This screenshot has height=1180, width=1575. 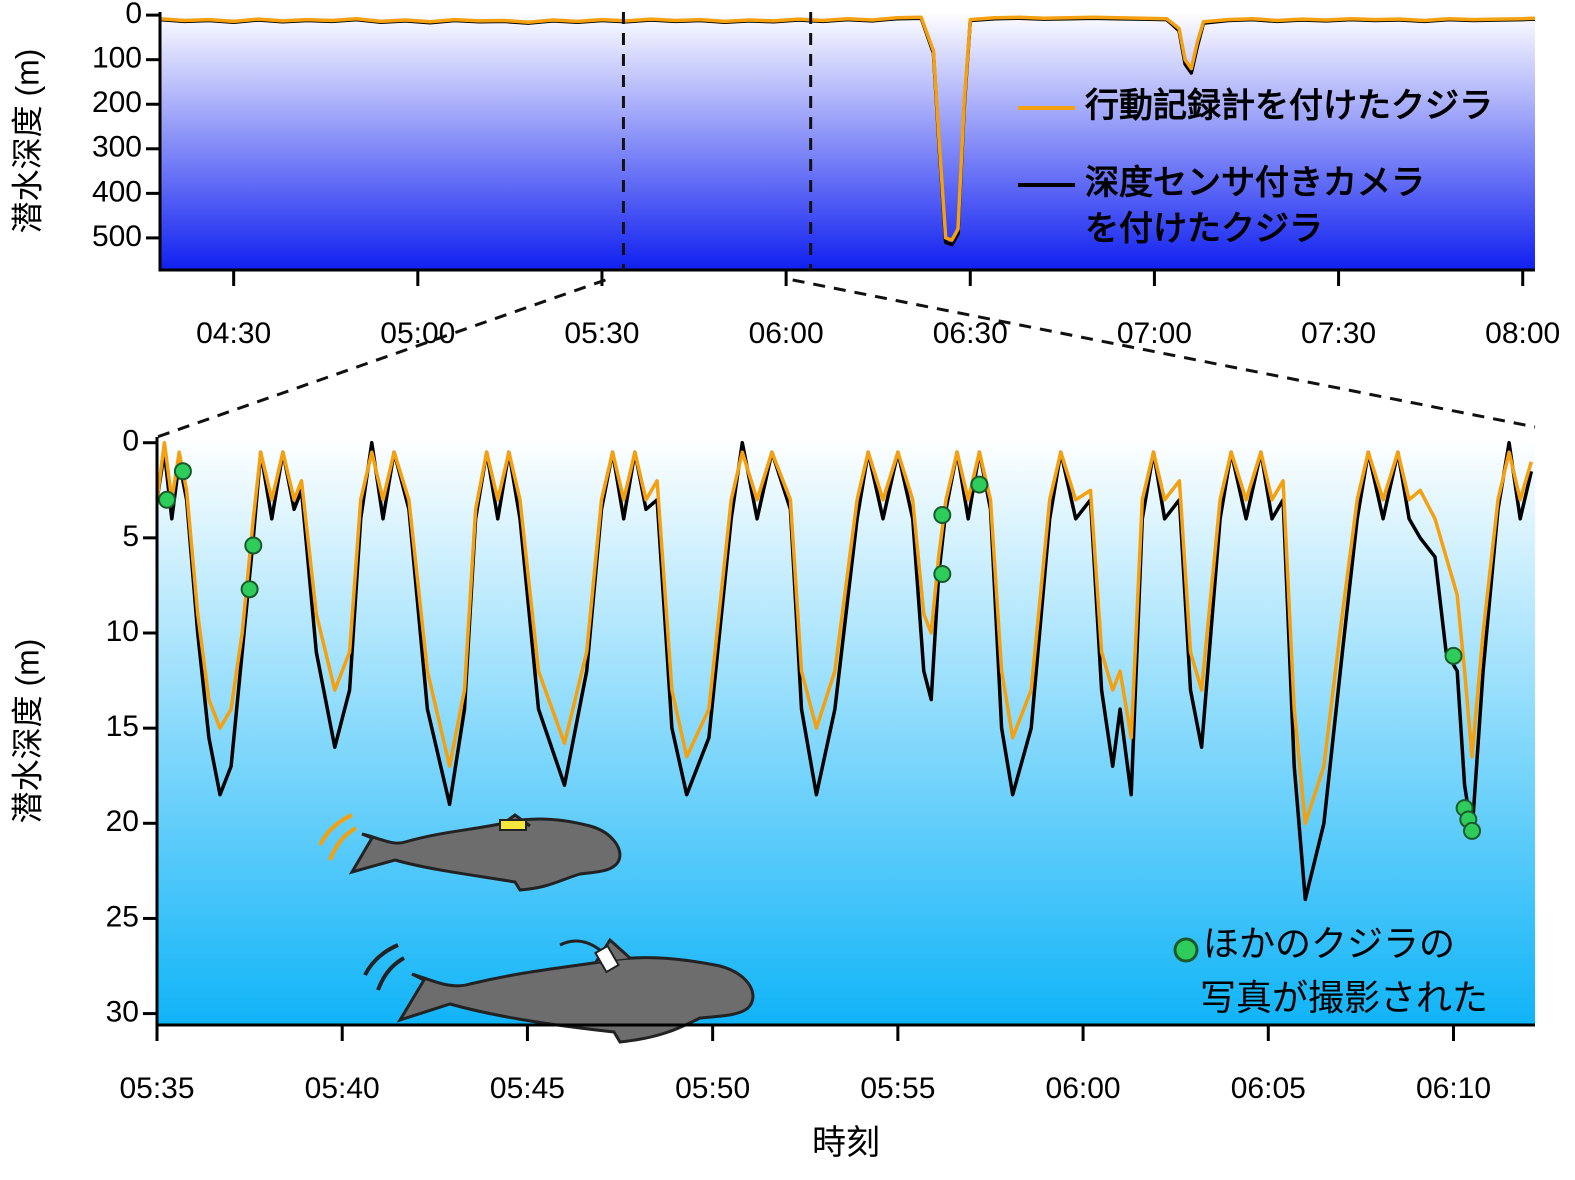 I want to click on x-tick-label: 05:50, so click(x=712, y=1088).